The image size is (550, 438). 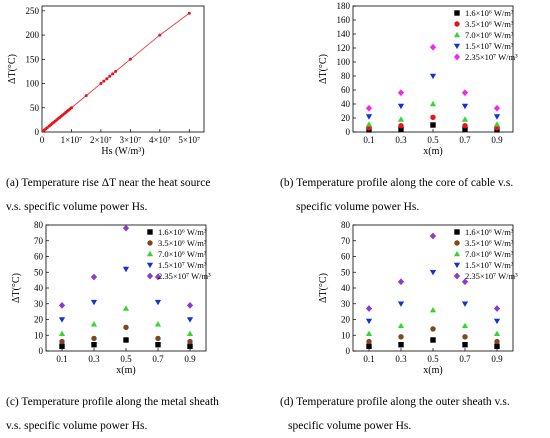 What do you see at coordinates (344, 34) in the screenshot?
I see `chart-b-y-tick-label-7: 140` at bounding box center [344, 34].